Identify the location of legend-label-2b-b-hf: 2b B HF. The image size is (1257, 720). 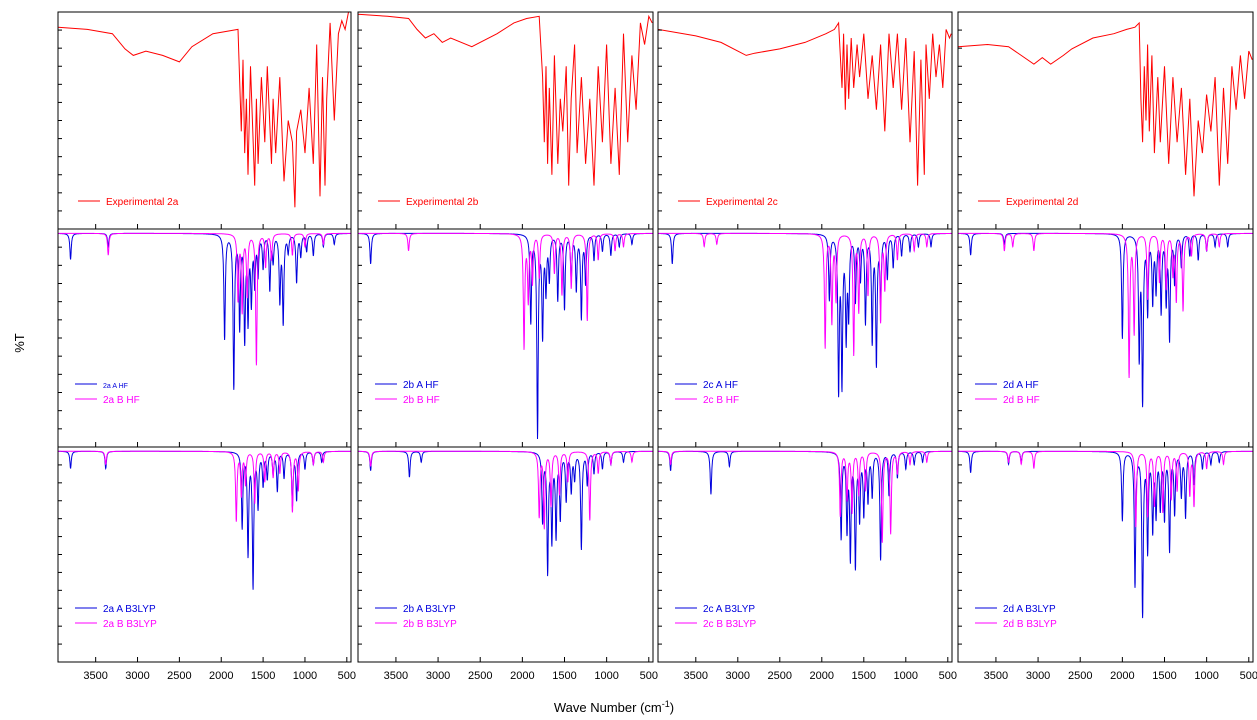
(421, 400).